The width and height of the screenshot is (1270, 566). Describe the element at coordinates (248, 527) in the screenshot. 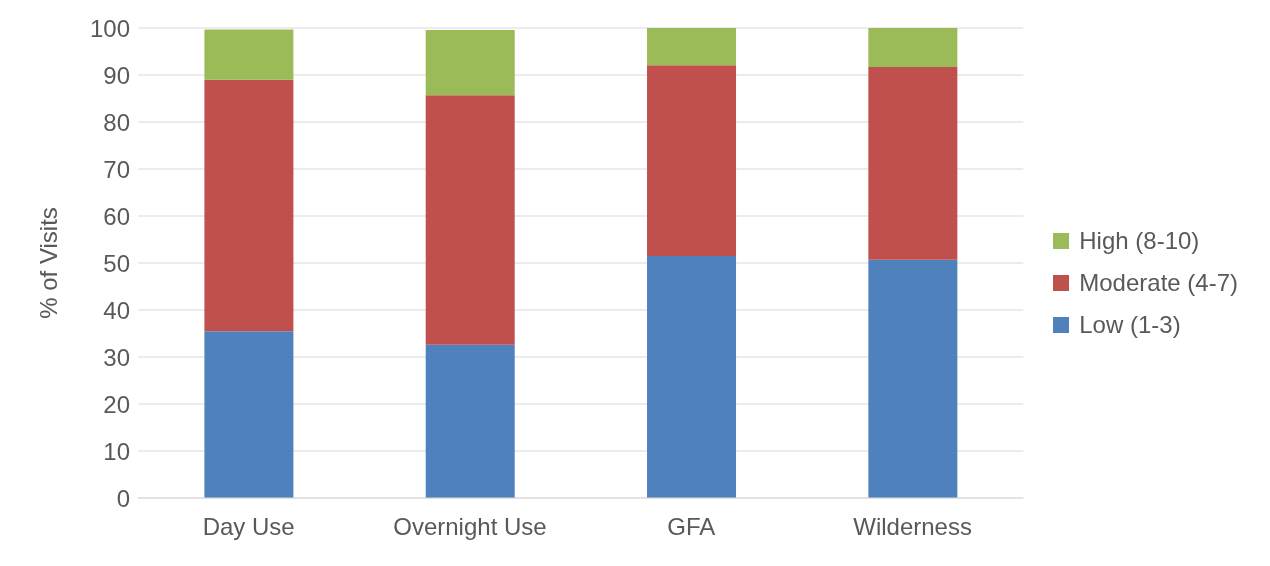

I see `x-tick-label: Day Use` at that location.